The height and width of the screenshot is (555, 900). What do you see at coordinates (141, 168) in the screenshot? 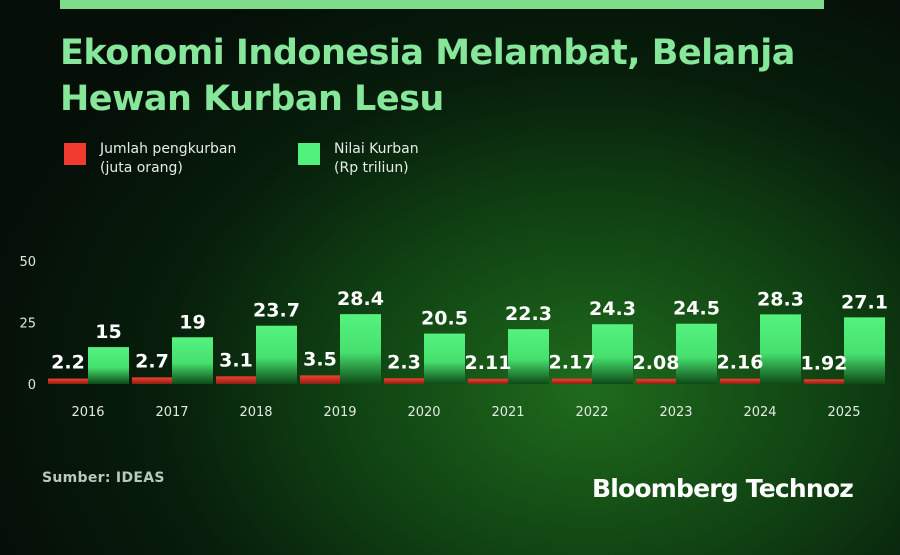
I see `legend-unit: (juta orang)` at bounding box center [141, 168].